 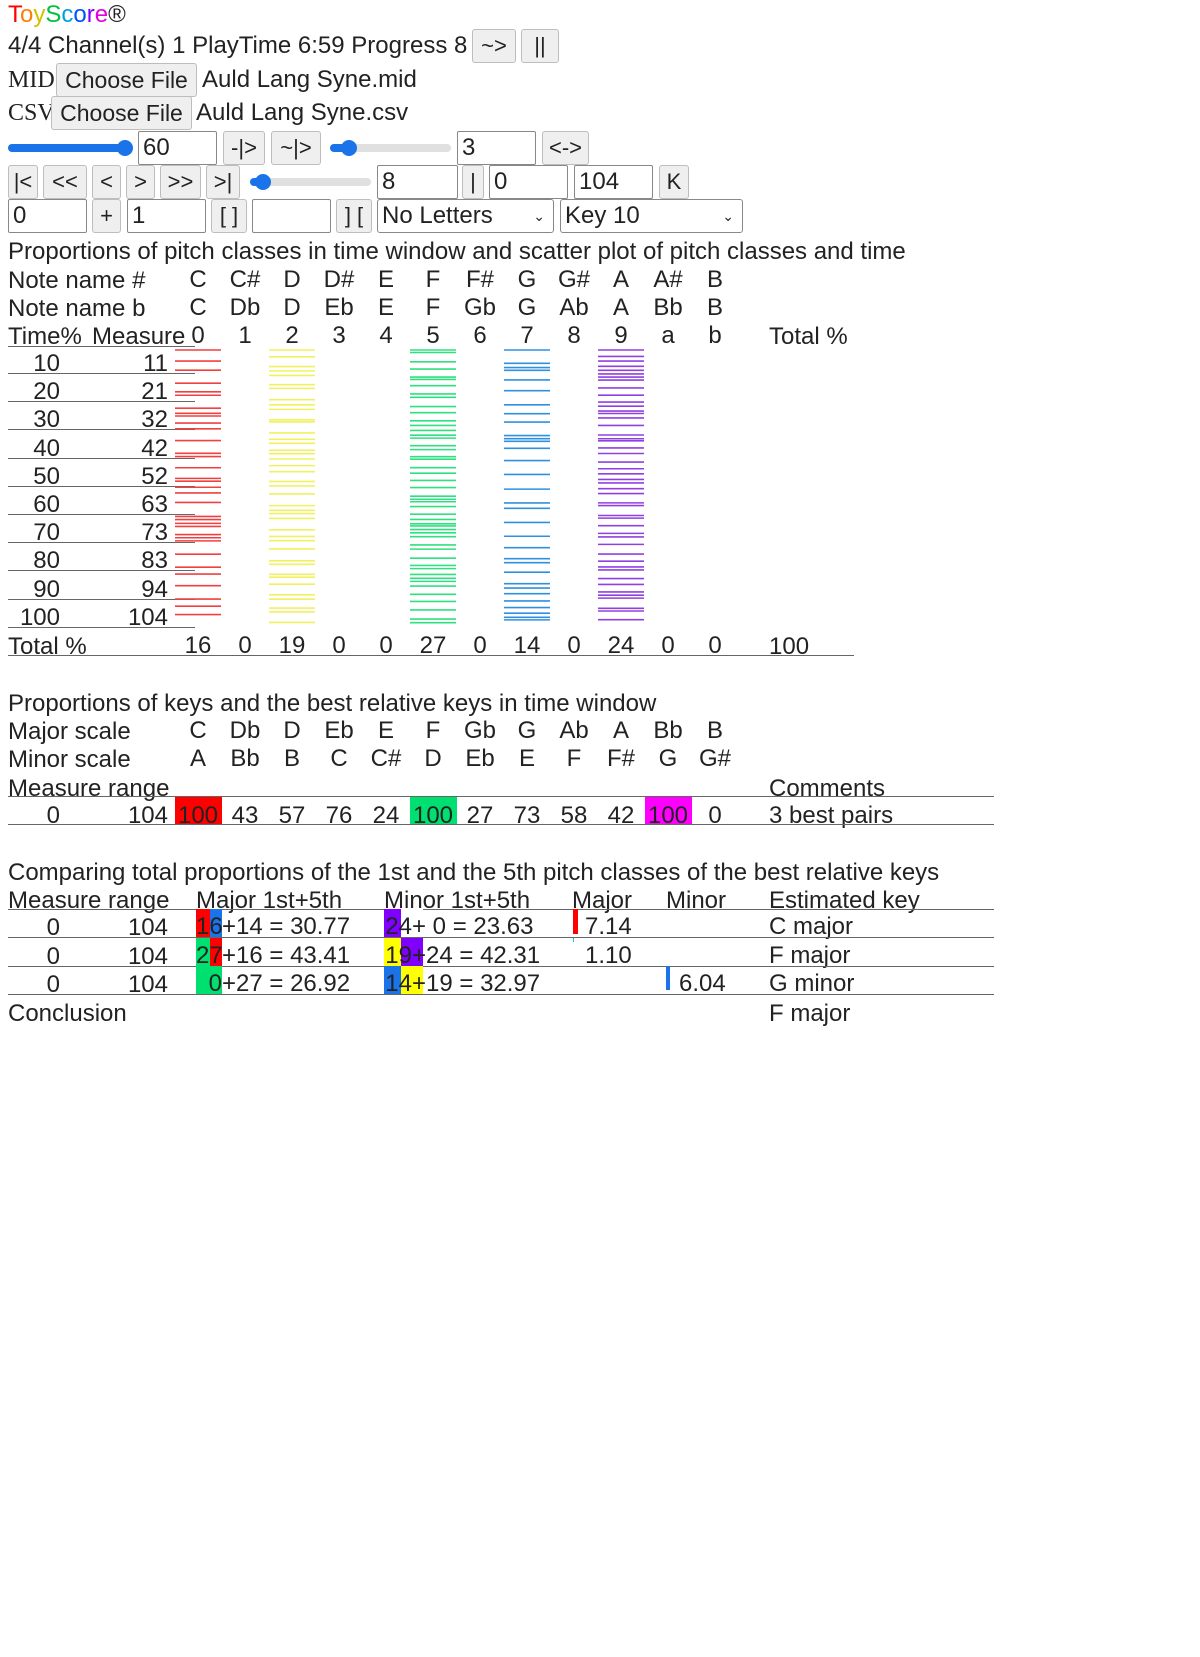 What do you see at coordinates (166, 216) in the screenshot?
I see `step-input: 1` at bounding box center [166, 216].